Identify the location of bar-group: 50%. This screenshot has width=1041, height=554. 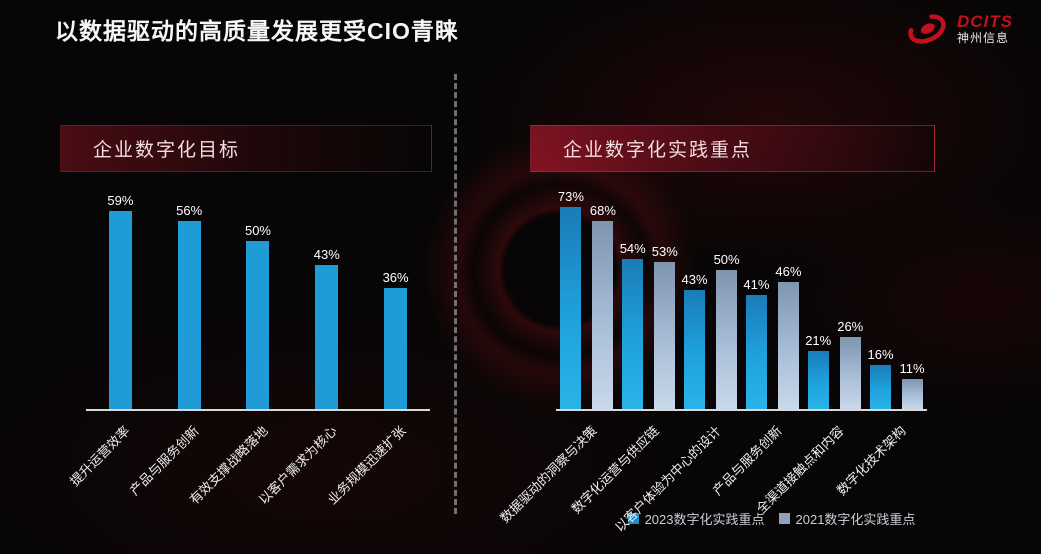
(258, 316).